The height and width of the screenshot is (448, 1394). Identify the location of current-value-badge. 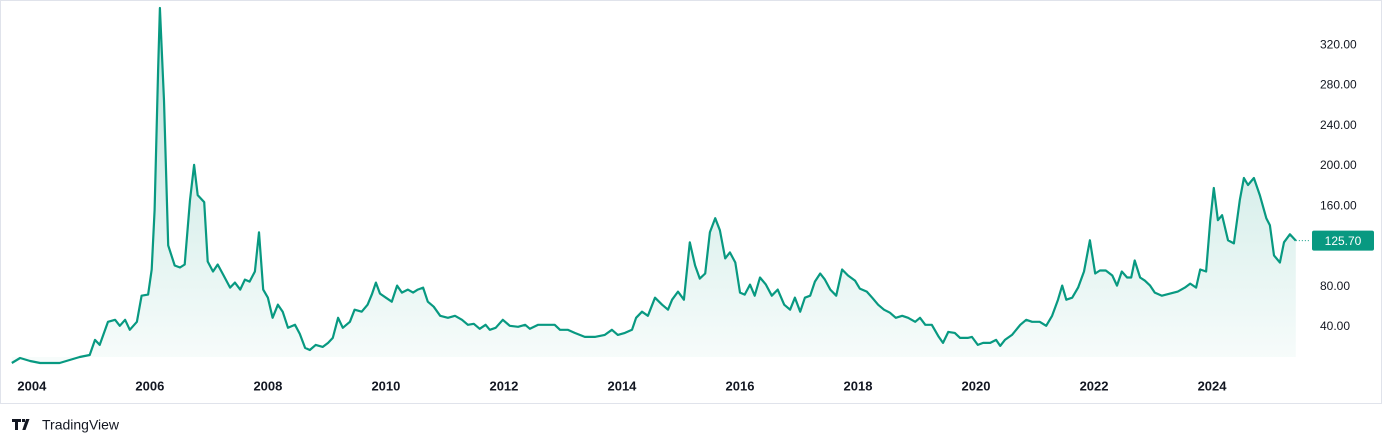
(1343, 240).